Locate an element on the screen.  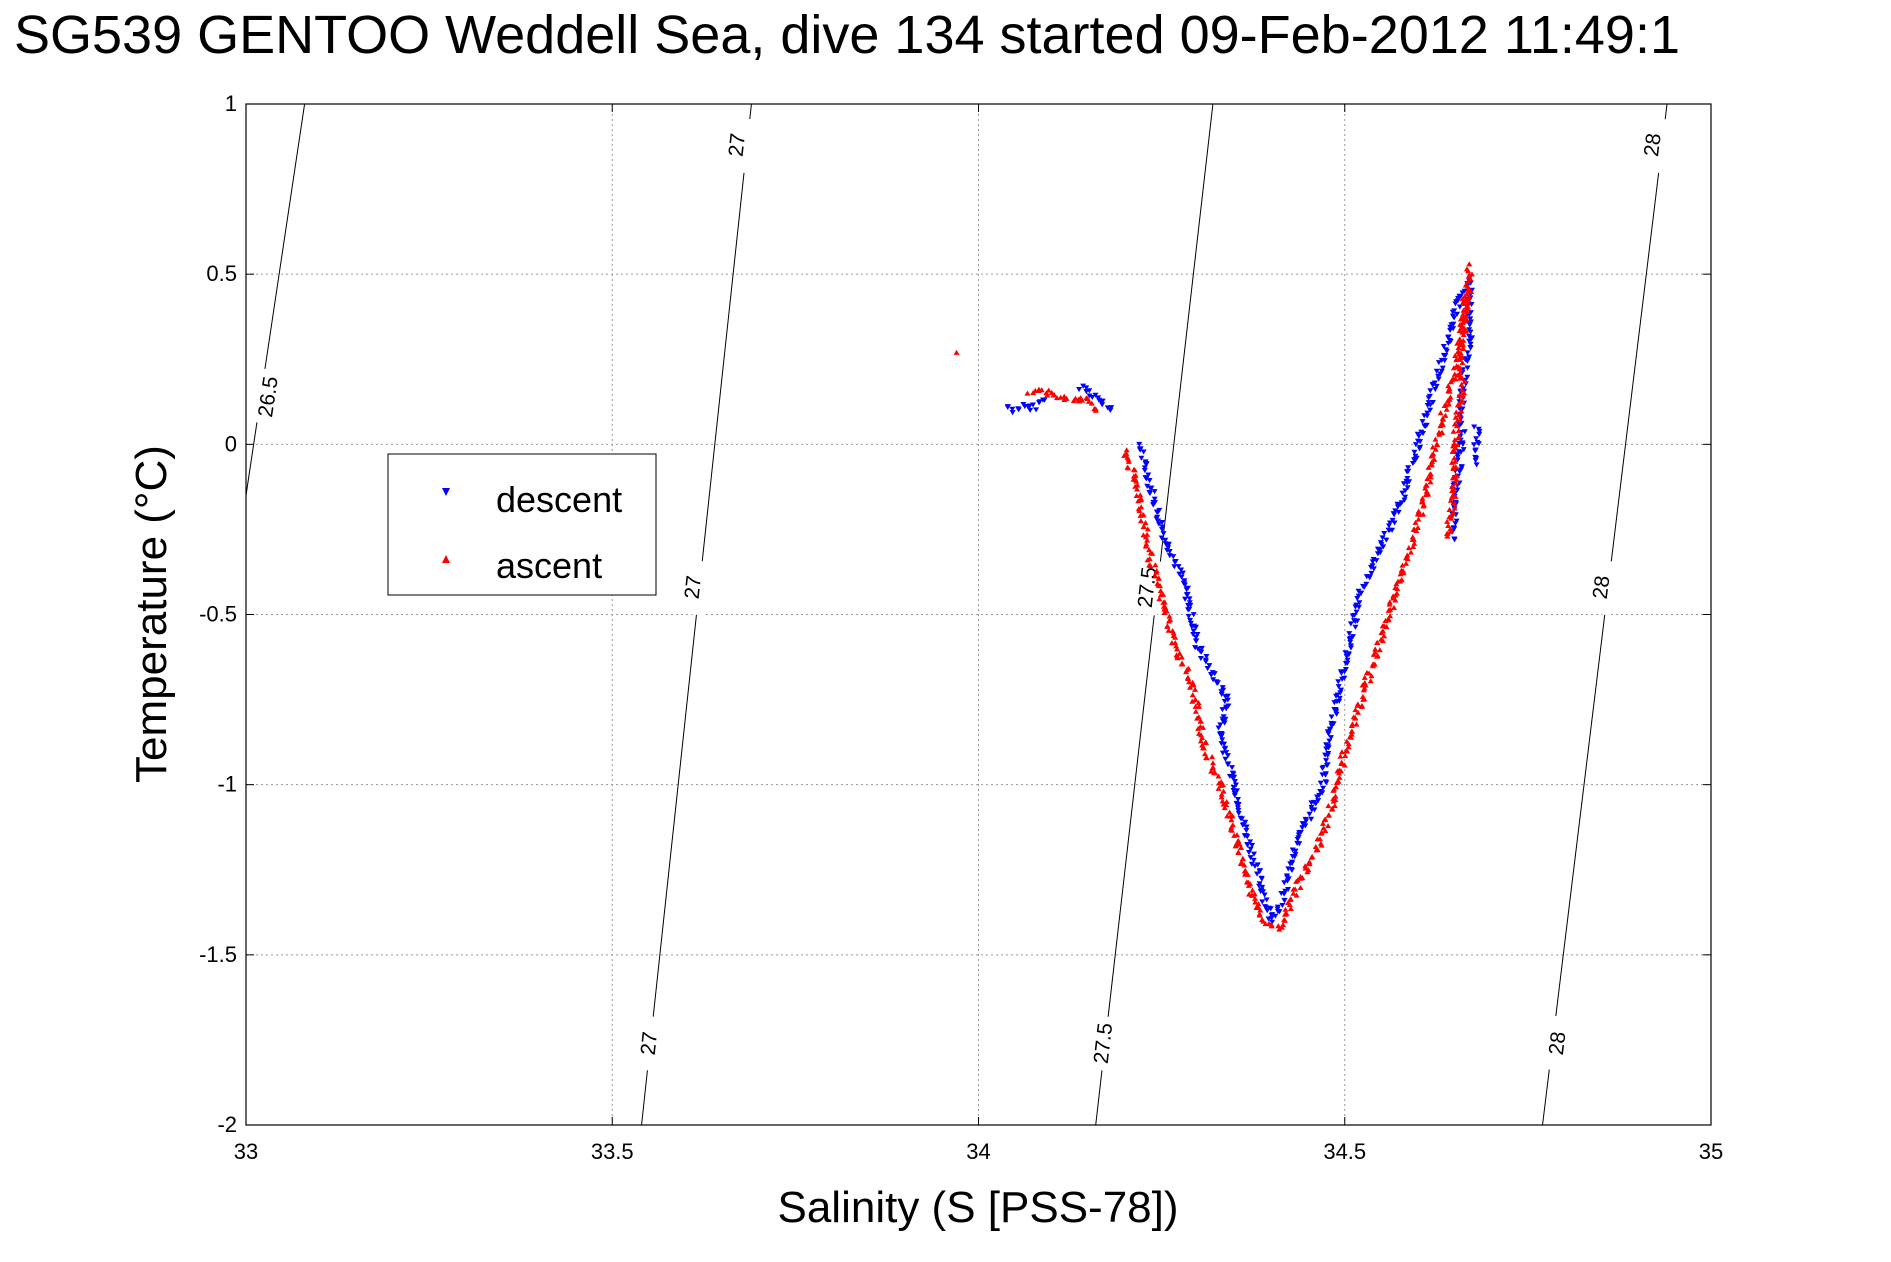
x-axis-label: Salinity (S [PSS-78]) is located at coordinates (977, 1207).